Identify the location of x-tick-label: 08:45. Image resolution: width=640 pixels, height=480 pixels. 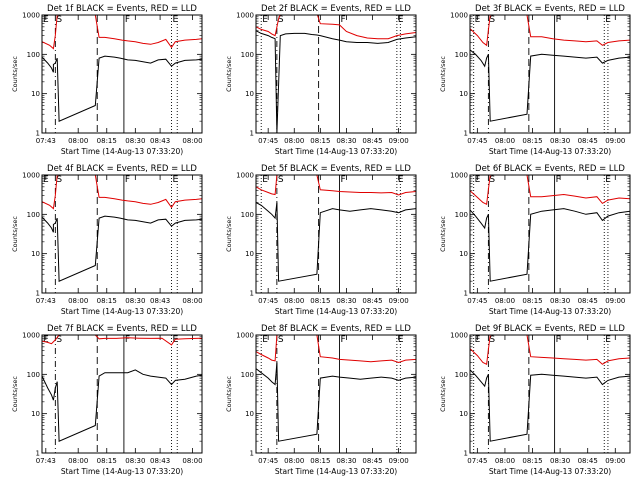
(372, 301).